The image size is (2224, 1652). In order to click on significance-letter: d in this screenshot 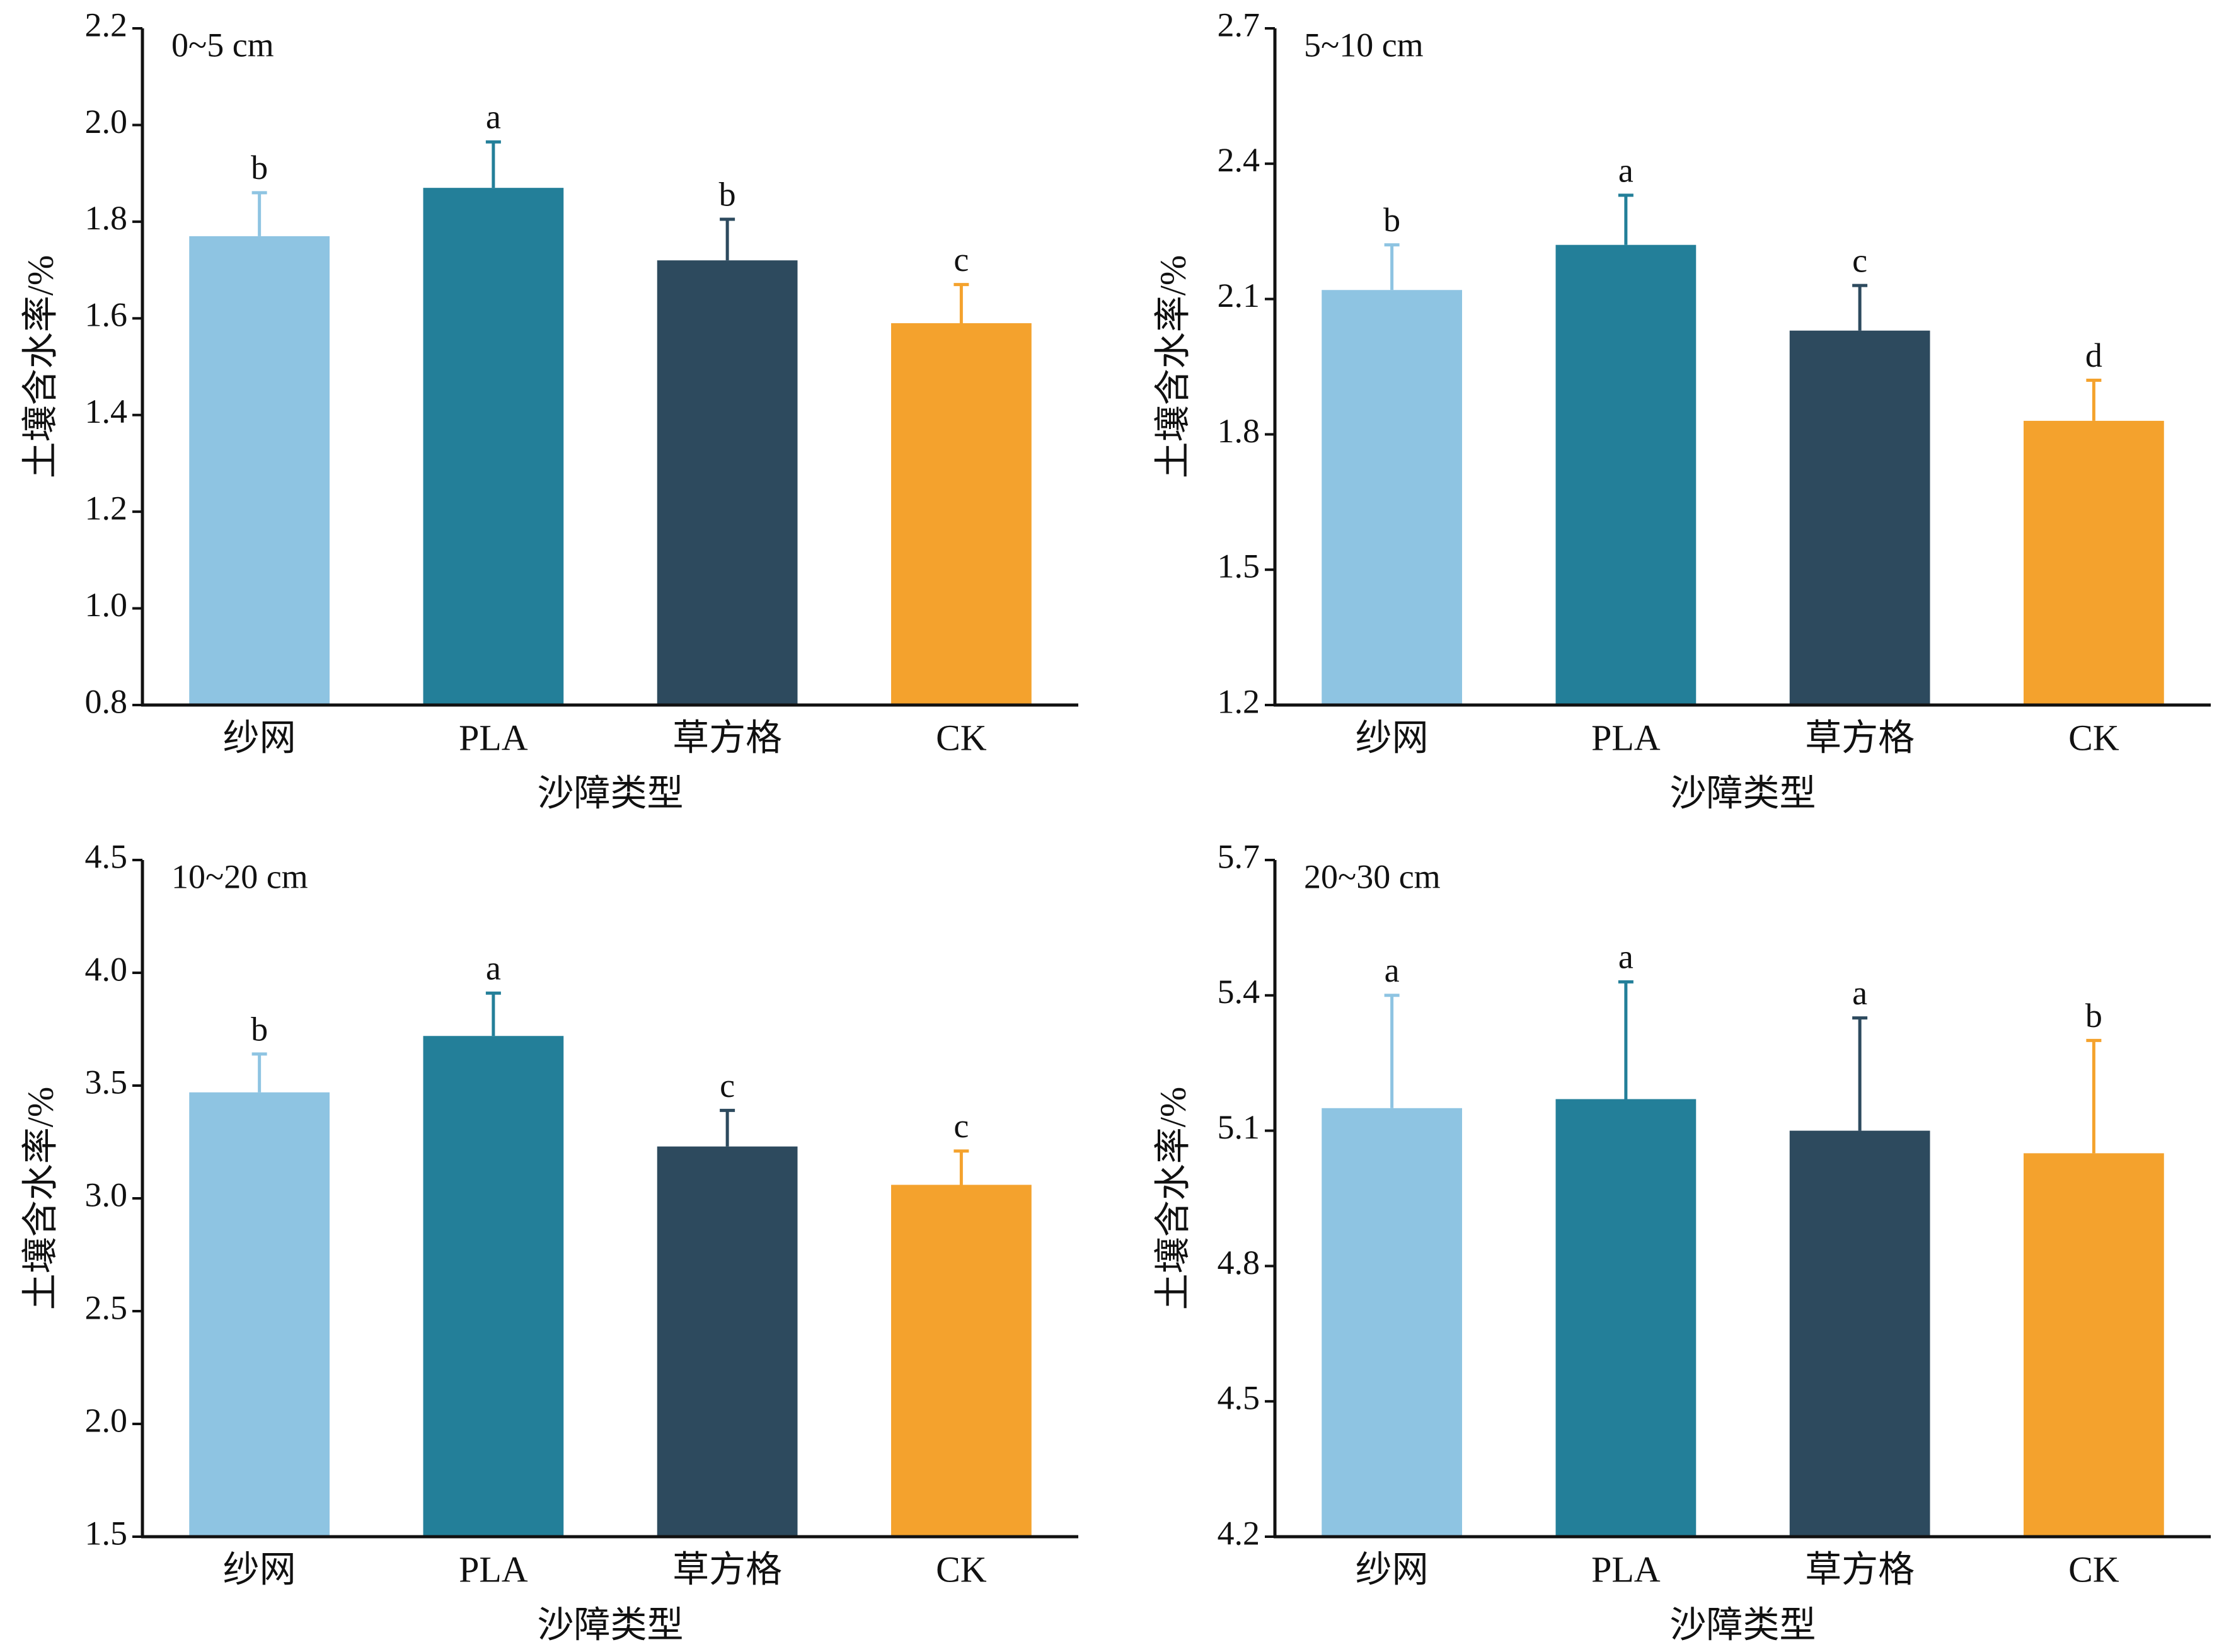, I will do `click(2093, 355)`.